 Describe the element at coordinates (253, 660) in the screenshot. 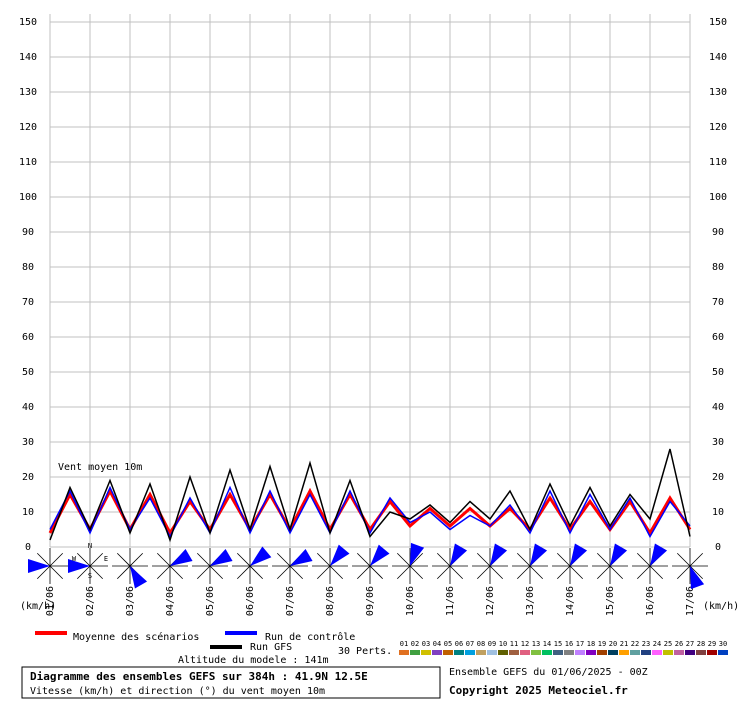

I see `altitude: Altitude du modele : 141m` at that location.